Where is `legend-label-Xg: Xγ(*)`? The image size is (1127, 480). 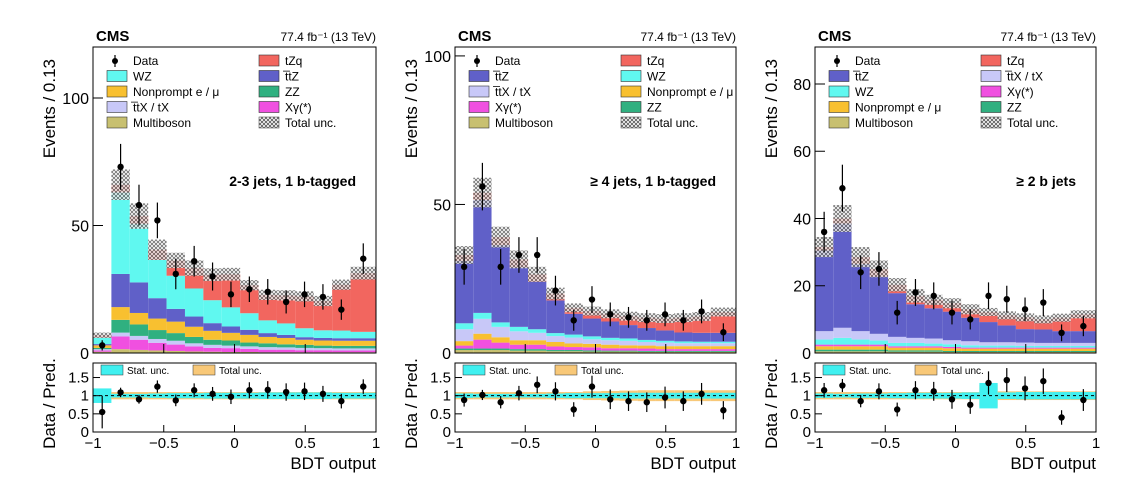 legend-label-Xg: Xγ(*) is located at coordinates (1020, 92).